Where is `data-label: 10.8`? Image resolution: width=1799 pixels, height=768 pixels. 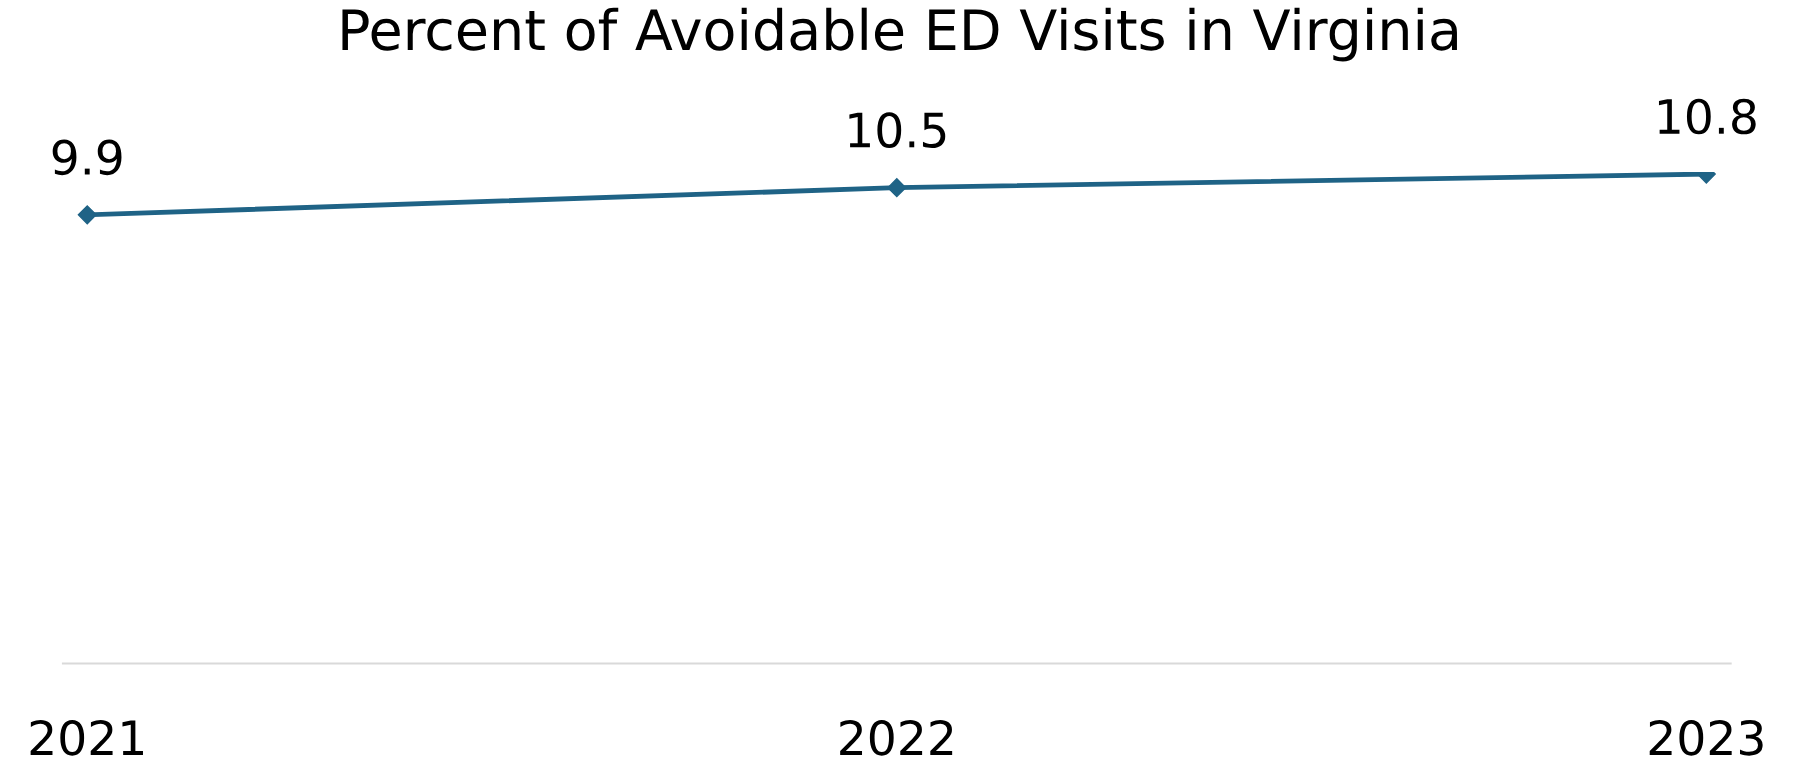
data-label: 10.8 is located at coordinates (1707, 116).